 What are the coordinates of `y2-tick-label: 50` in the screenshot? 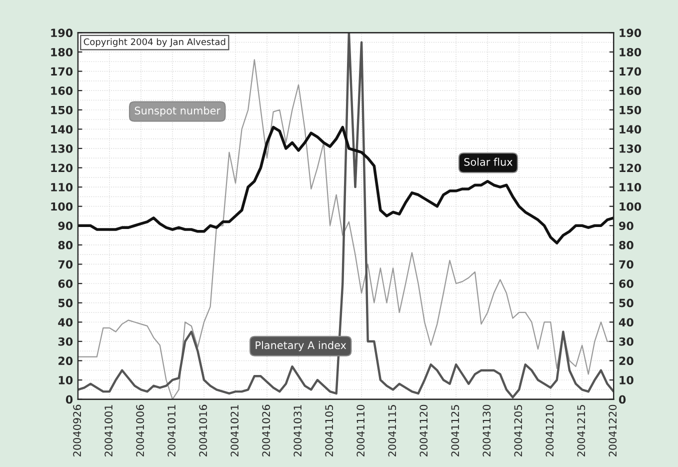 It's located at (626, 303).